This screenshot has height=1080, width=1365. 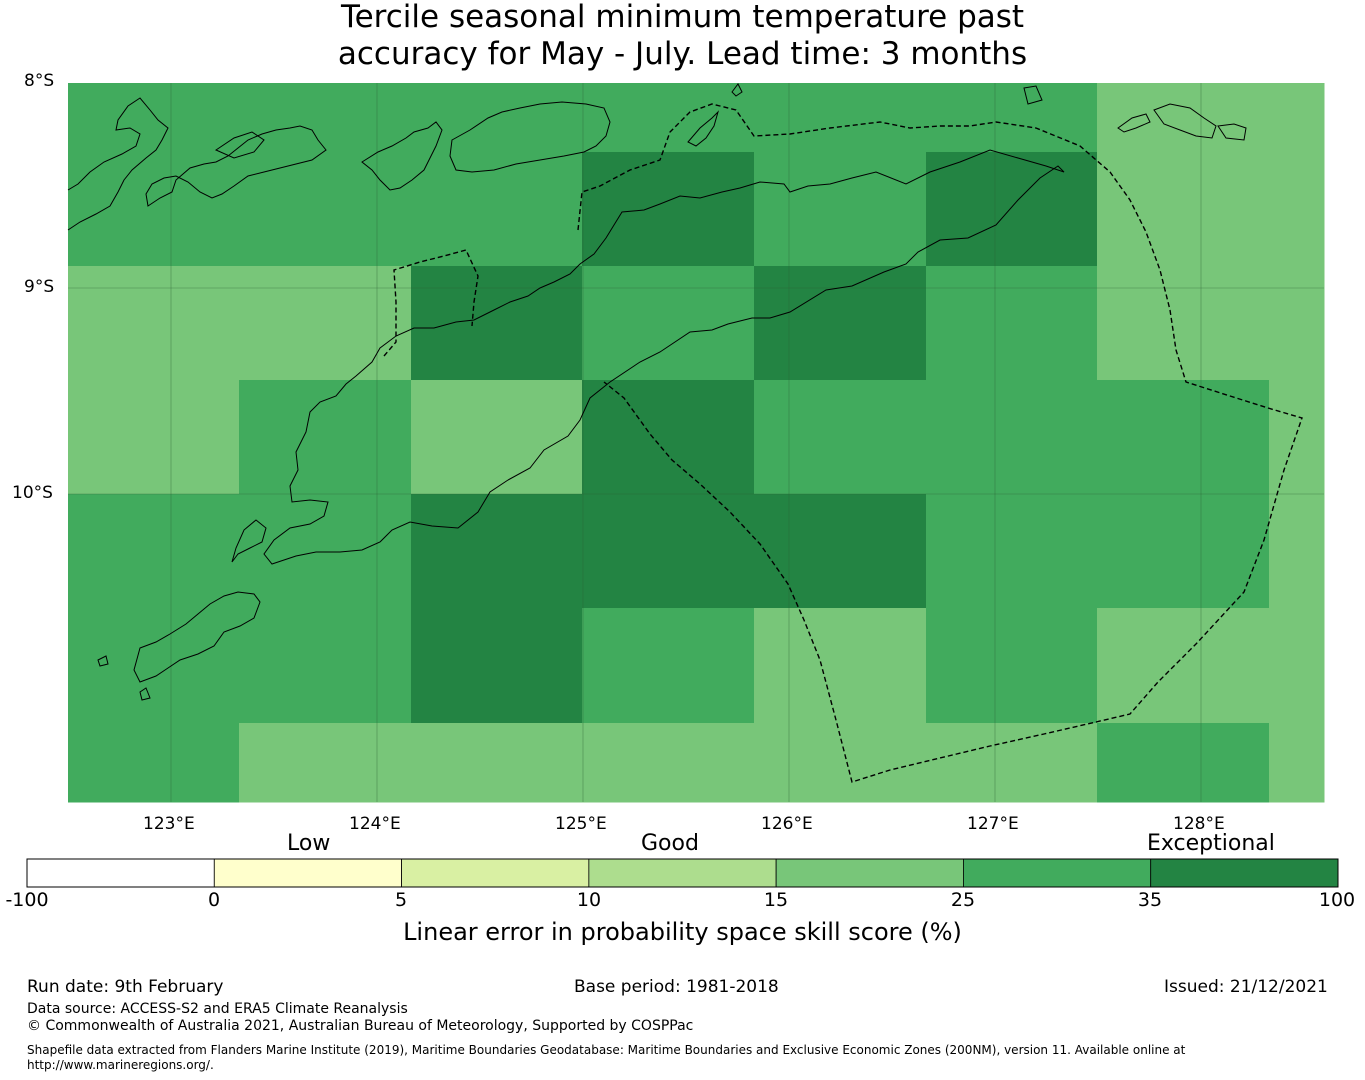 What do you see at coordinates (120, 1065) in the screenshot?
I see `shapefile-url: http://www.marineregions.org/.` at bounding box center [120, 1065].